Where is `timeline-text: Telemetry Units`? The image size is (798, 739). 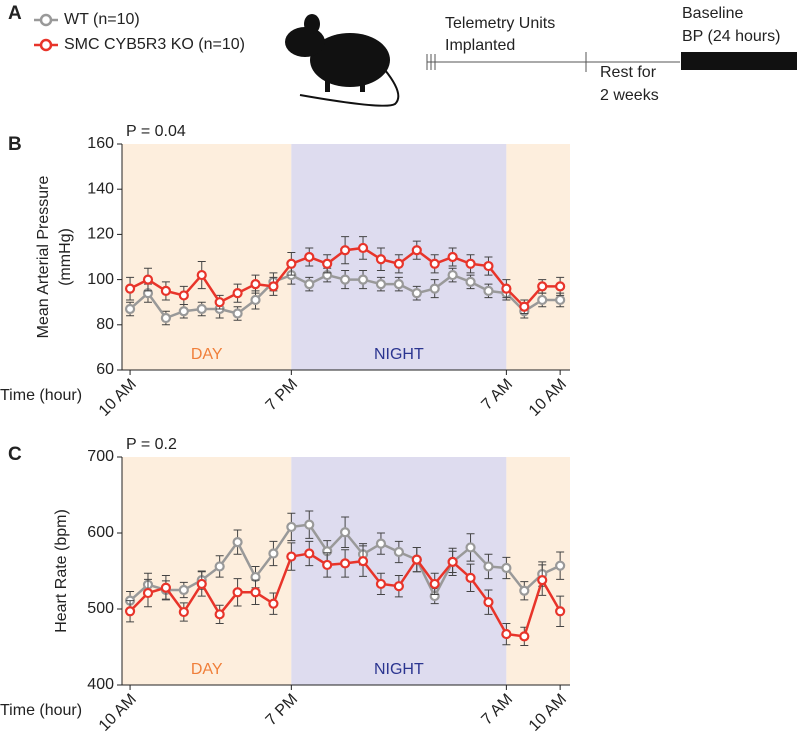
timeline-text: Telemetry Units is located at coordinates (500, 23).